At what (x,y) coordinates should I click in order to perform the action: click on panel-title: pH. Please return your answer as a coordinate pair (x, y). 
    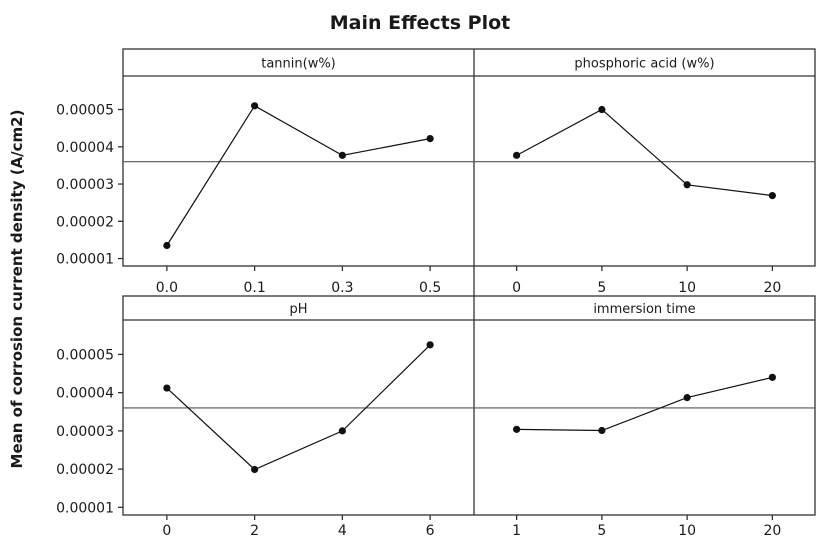
    Looking at the image, I should click on (298, 309).